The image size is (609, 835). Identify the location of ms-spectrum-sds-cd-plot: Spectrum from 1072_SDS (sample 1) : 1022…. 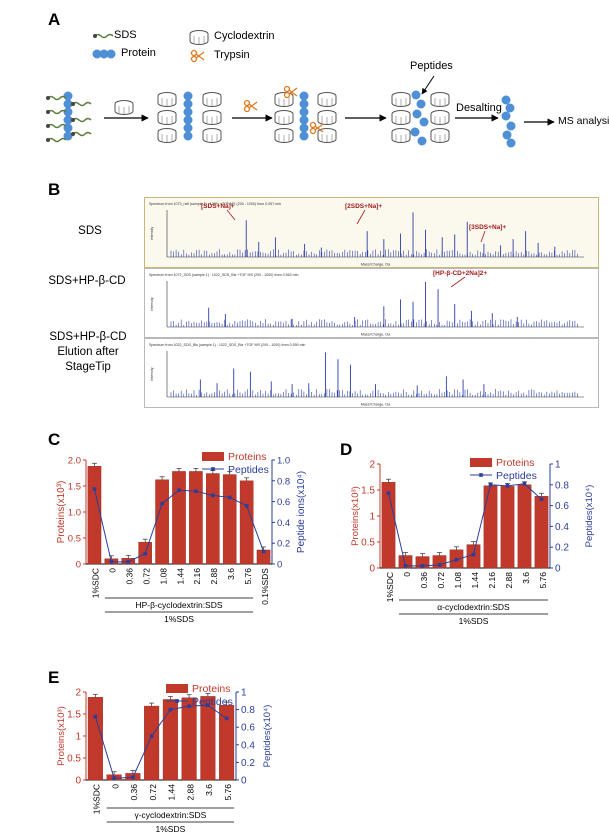
(366, 303).